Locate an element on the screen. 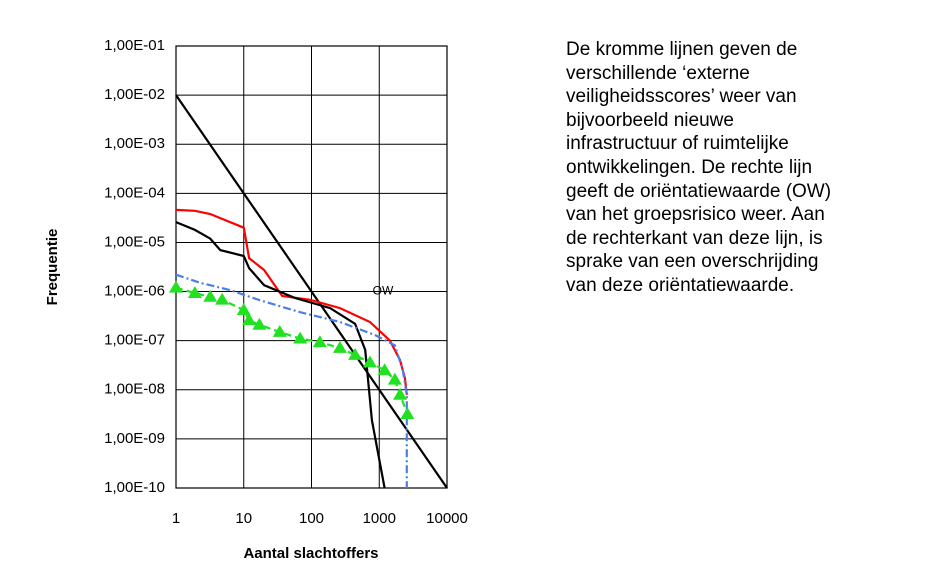  description-line: ontwikkelingen. De rechte lijn is located at coordinates (689, 167).